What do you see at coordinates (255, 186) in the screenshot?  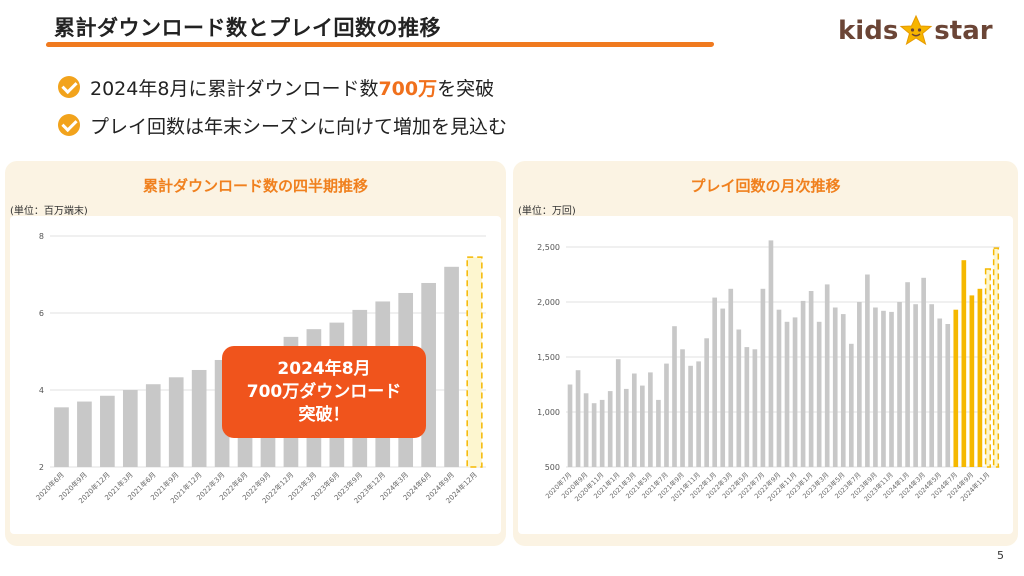 I see `chart-title: 累計ダウンロード数の四半期推移` at bounding box center [255, 186].